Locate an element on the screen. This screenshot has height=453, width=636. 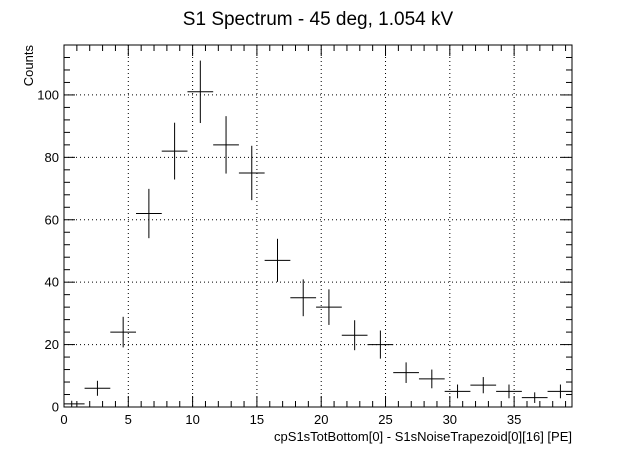
y-tick-label: 0 is located at coordinates (55, 407).